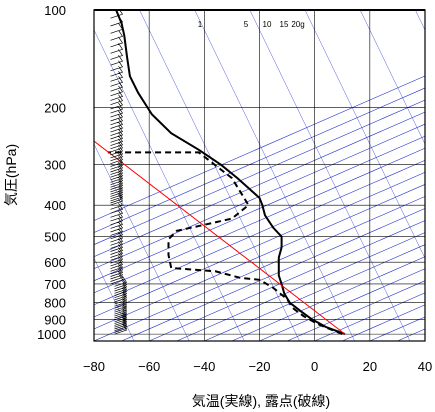  I want to click on x-tick-label: −40, so click(204, 366).